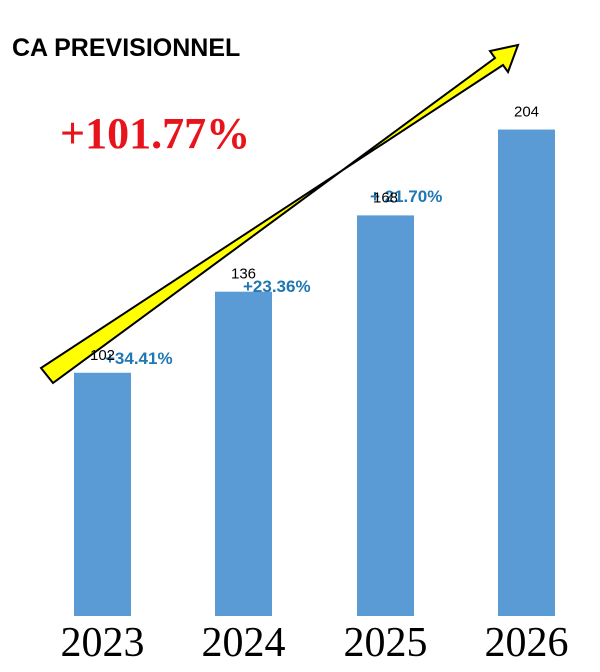 The height and width of the screenshot is (672, 600). I want to click on growth-label-2025: +23.36%, so click(277, 286).